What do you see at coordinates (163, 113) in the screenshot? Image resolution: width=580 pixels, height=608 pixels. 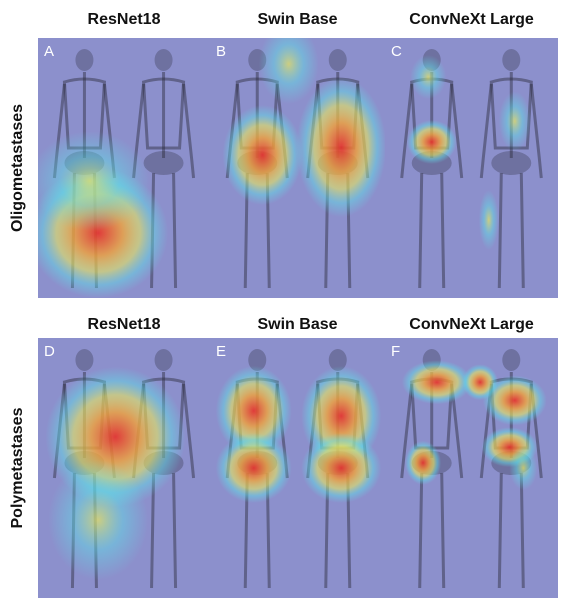 I see `torso` at bounding box center [163, 113].